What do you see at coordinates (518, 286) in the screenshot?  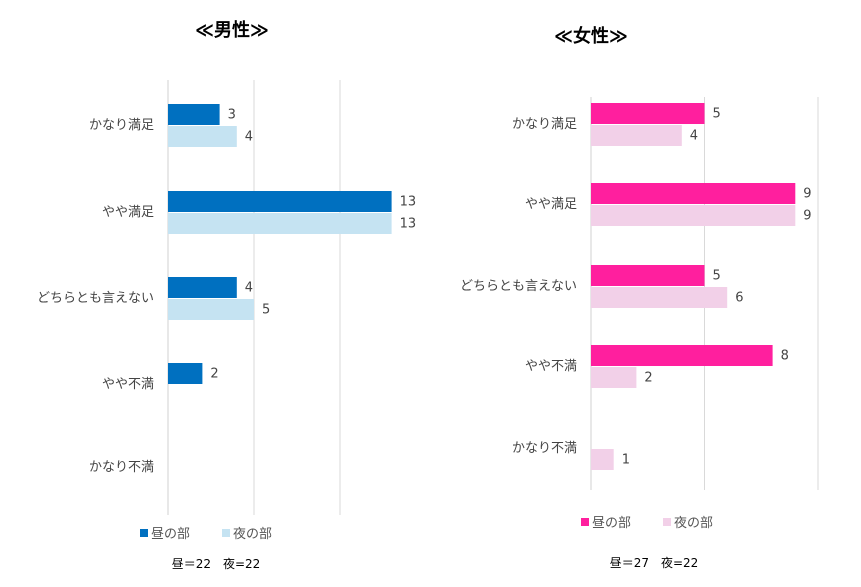 I see `female-category-label: どちらとも言えない` at bounding box center [518, 286].